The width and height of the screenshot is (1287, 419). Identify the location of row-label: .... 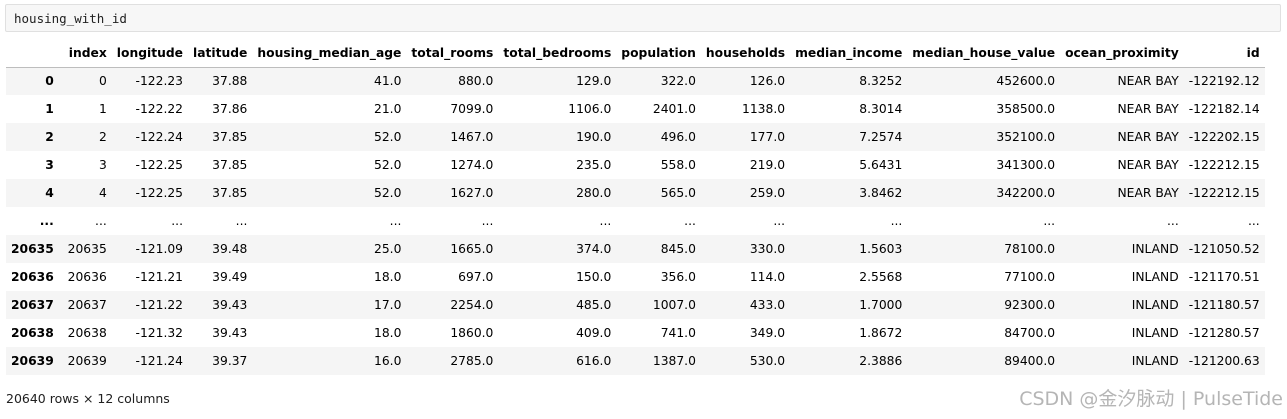
(46, 221).